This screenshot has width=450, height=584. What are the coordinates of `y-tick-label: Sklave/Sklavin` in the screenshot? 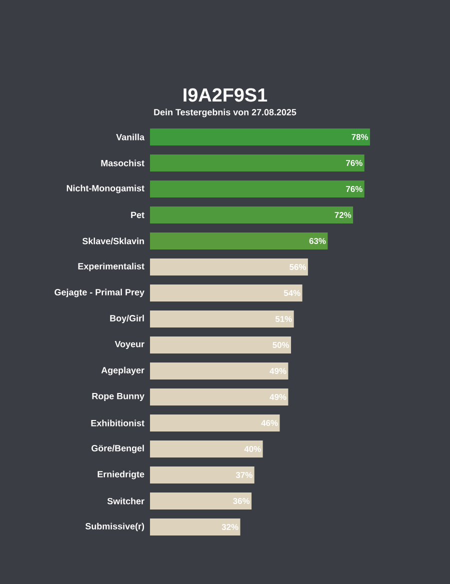 It's located at (113, 241).